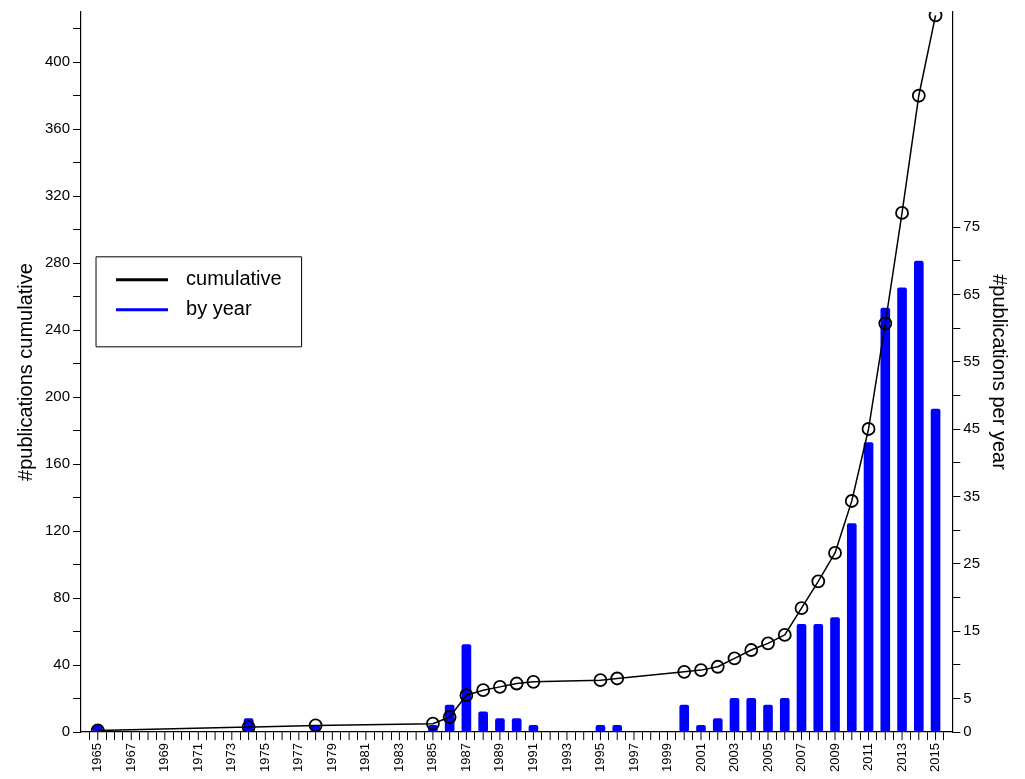  What do you see at coordinates (767, 757) in the screenshot?
I see `x-tick-label: 2005` at bounding box center [767, 757].